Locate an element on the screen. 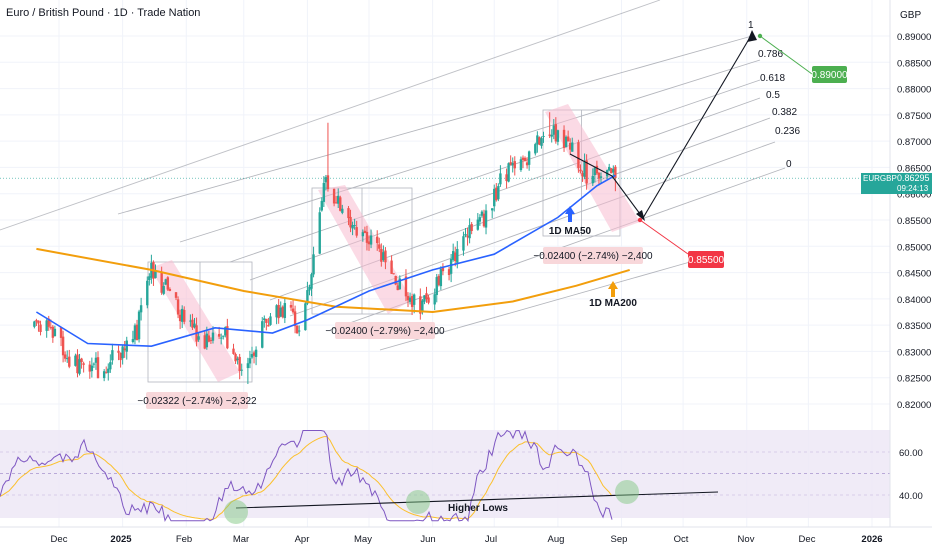  time-tick-label: Mar is located at coordinates (241, 539).